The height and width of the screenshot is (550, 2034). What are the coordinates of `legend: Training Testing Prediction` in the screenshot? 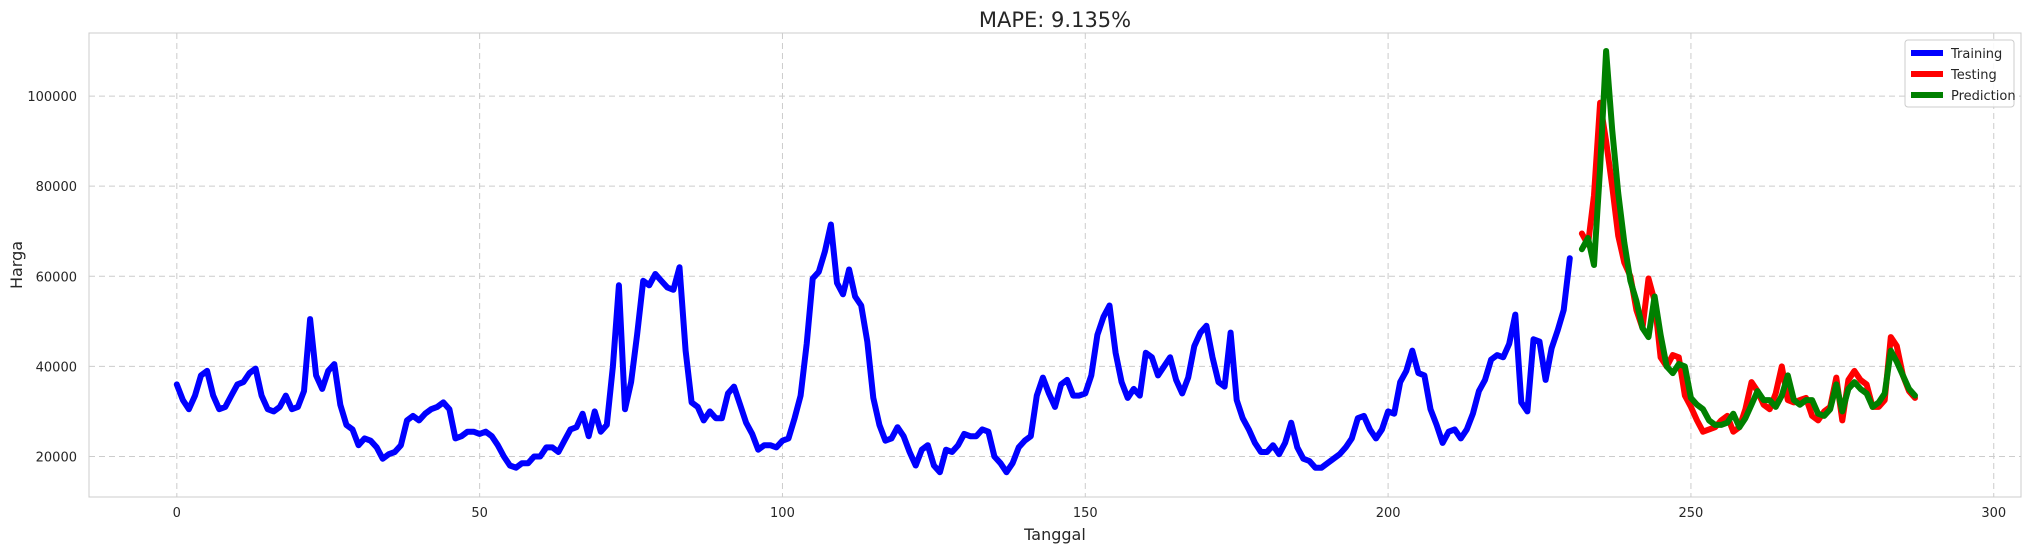 It's located at (1960, 73).